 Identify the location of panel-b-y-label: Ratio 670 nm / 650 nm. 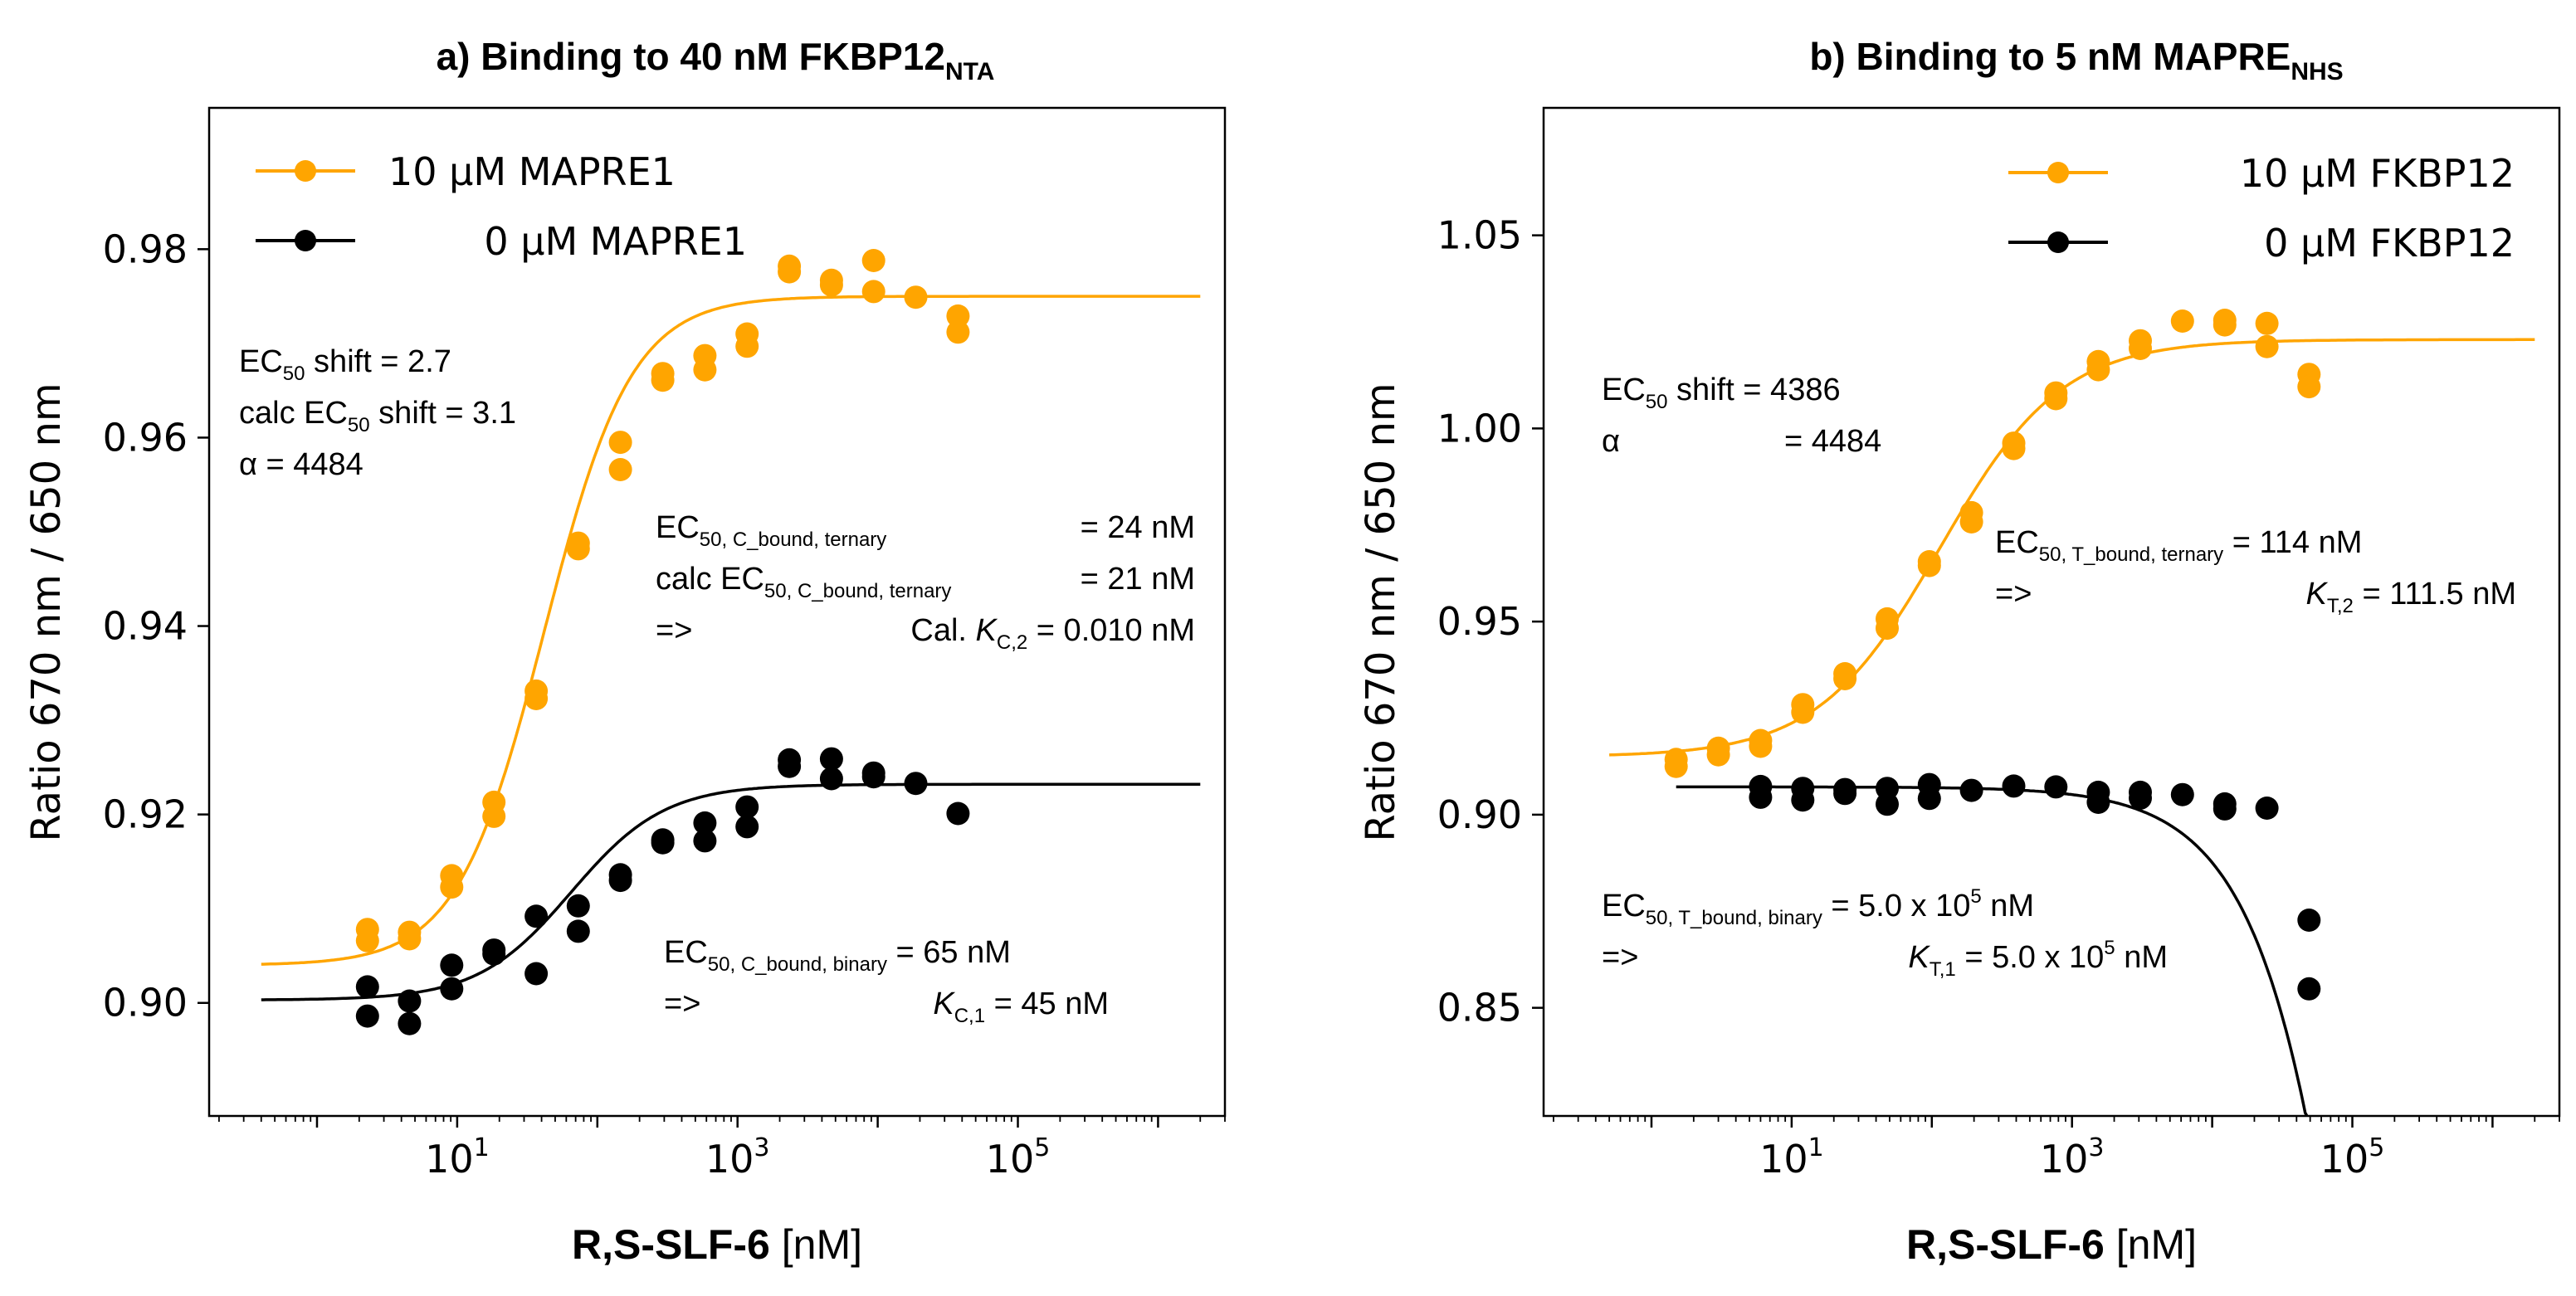
(1381, 611).